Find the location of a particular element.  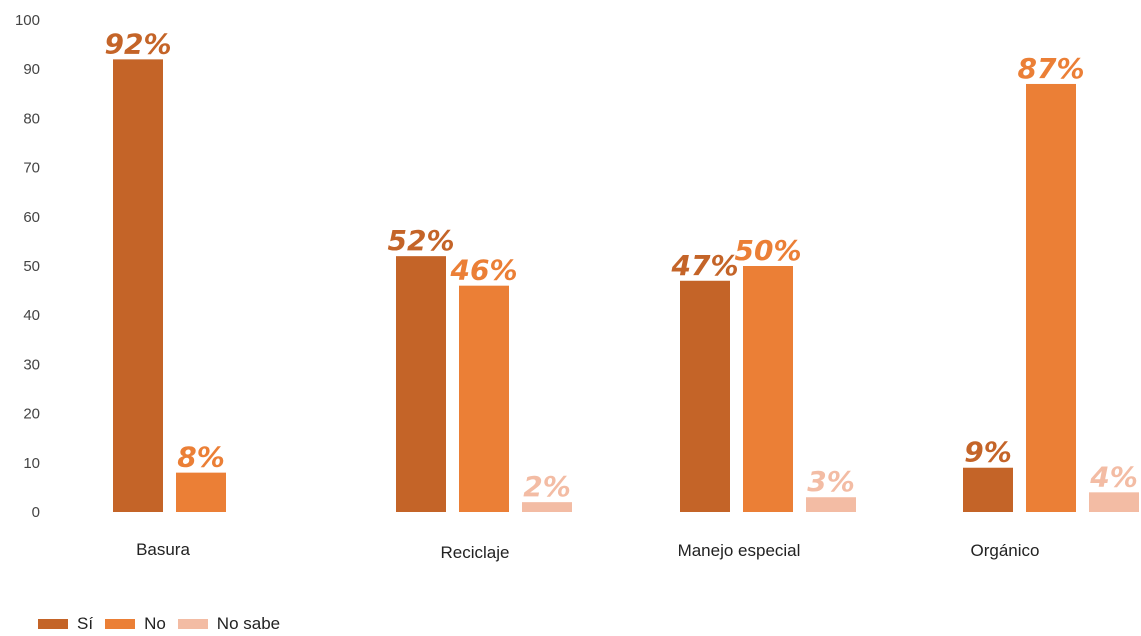

data-label: 52% is located at coordinates (420, 240).